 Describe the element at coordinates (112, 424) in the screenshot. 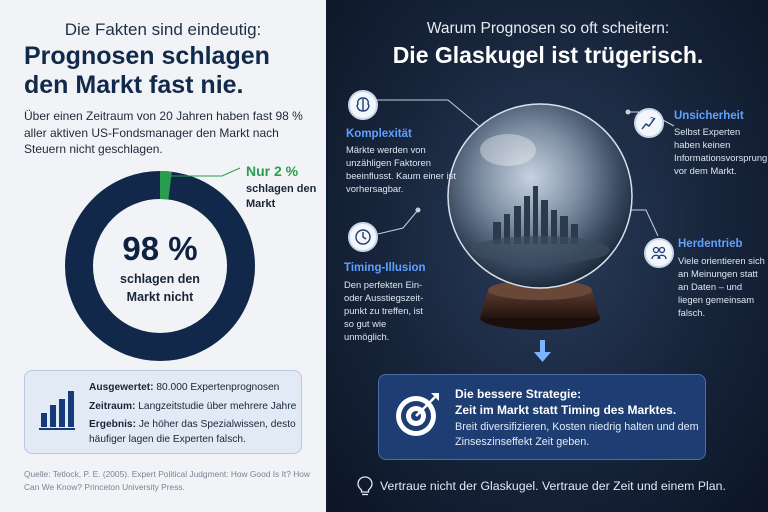

I see `info-label: Ergebnis:` at that location.